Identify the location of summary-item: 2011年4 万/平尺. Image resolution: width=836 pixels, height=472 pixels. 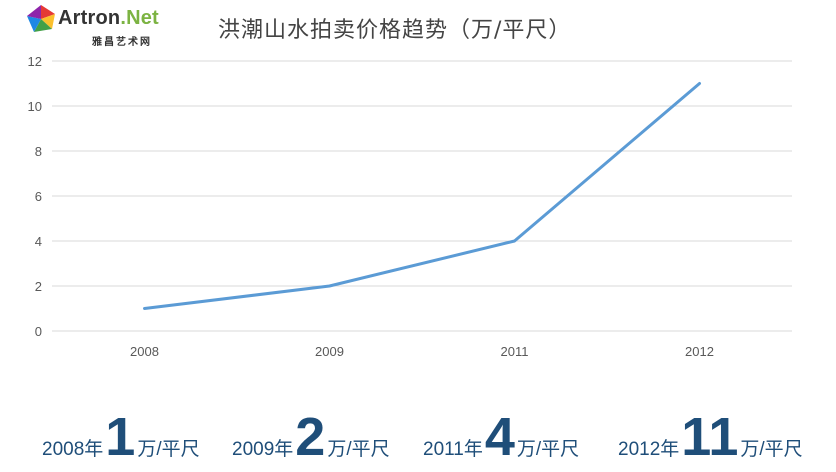
(501, 437).